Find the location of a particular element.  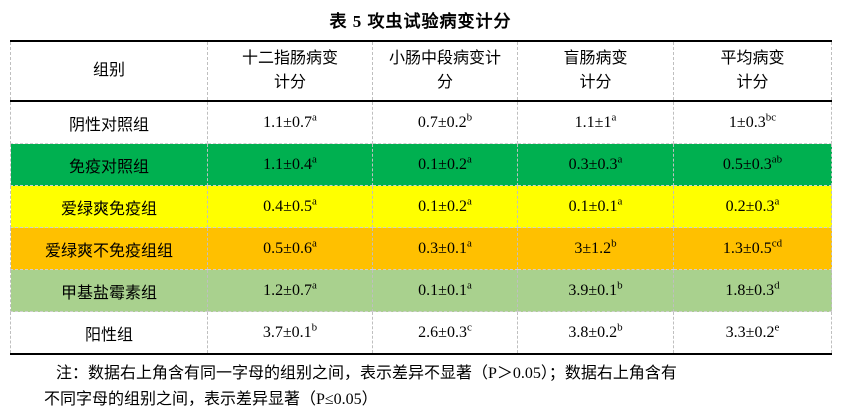

table-row: 爱绿爽免疫组 0.4±0.5a 0.1±0.2a 0.1±0.1a 0.2±0.3a is located at coordinates (421, 206).